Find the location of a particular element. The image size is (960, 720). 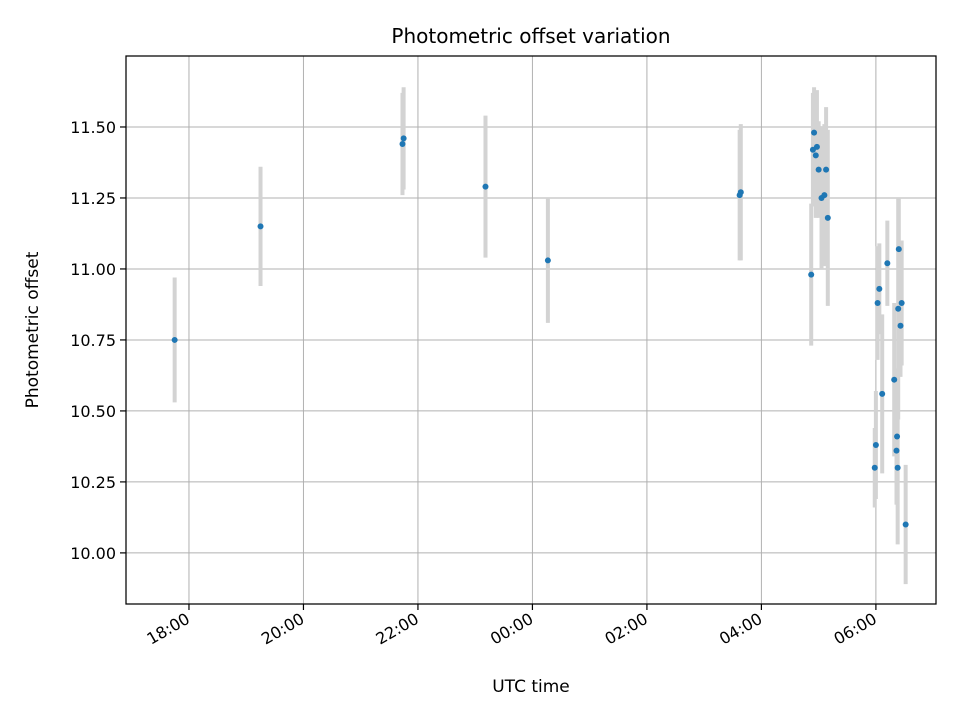

y-tick-label: 11.00 is located at coordinates (93, 269).